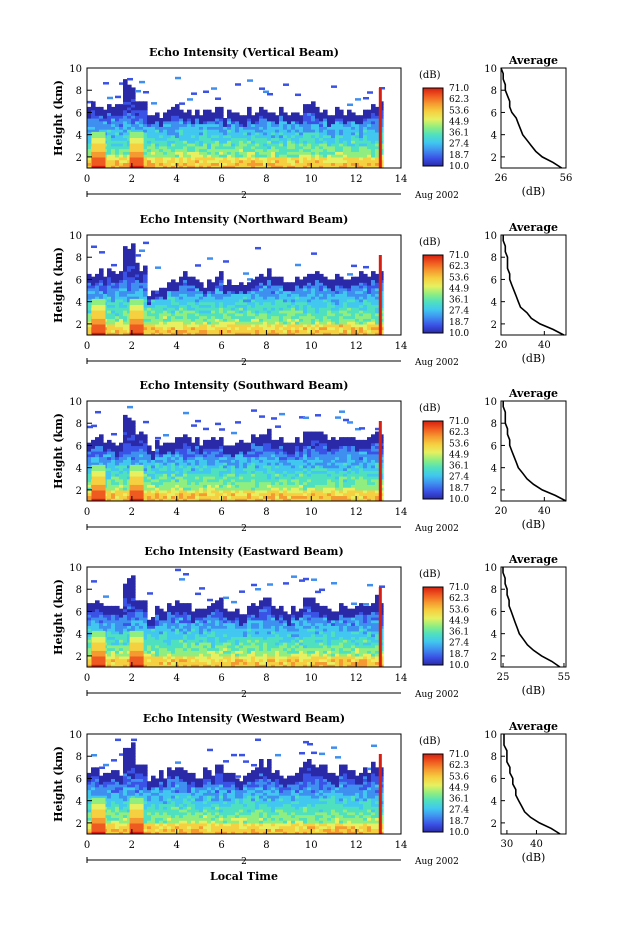 The width and height of the screenshot is (619, 933). What do you see at coordinates (244, 363) in the screenshot?
I see `day-marker: 2` at bounding box center [244, 363].